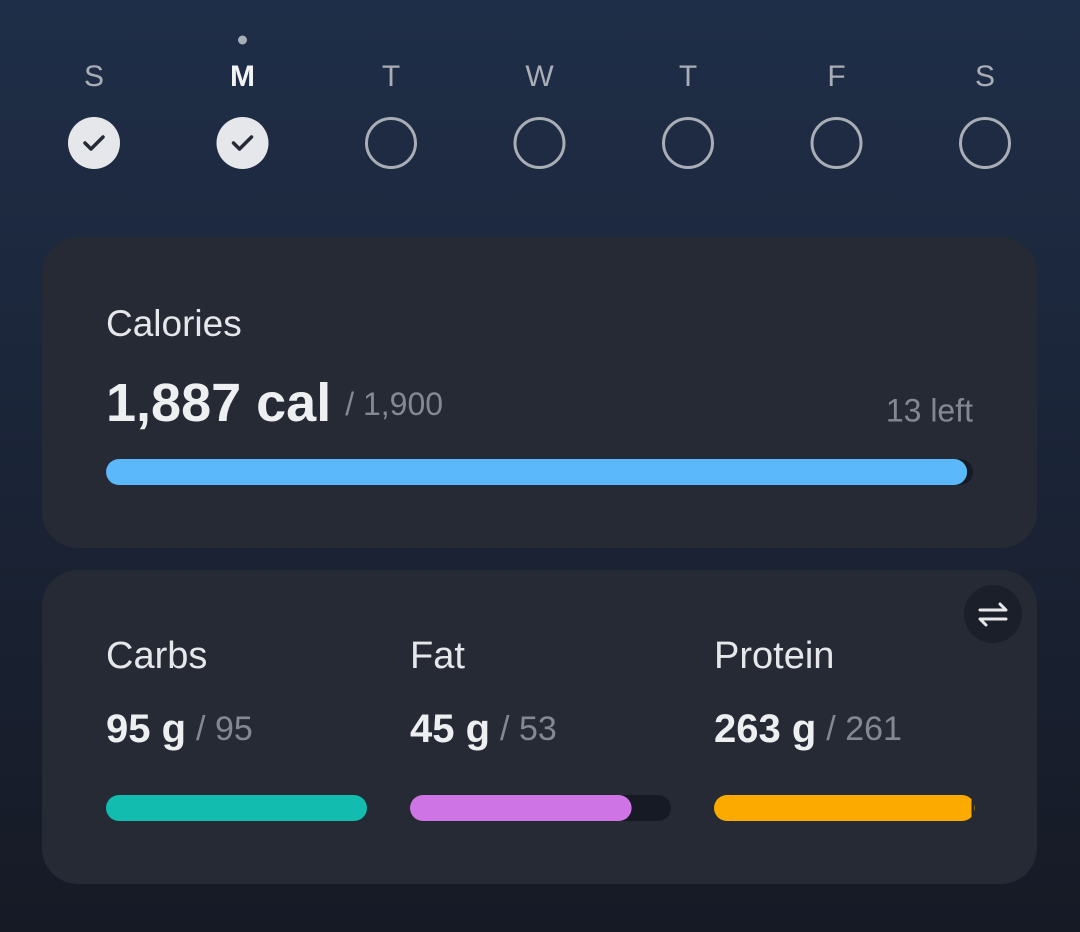 The height and width of the screenshot is (932, 1080). I want to click on macro-goal: / 261, so click(864, 729).